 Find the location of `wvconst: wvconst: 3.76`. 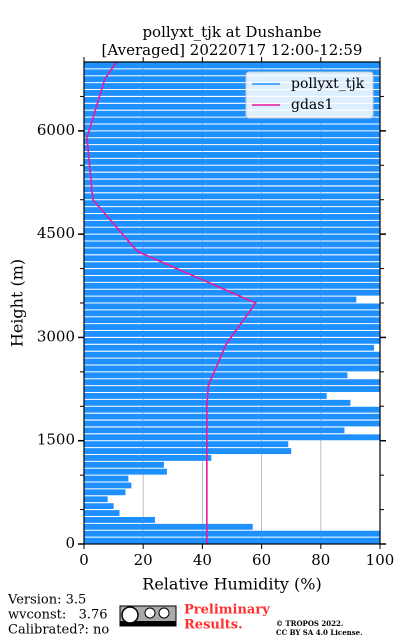

wvconst: wvconst: 3.76 is located at coordinates (58, 615).